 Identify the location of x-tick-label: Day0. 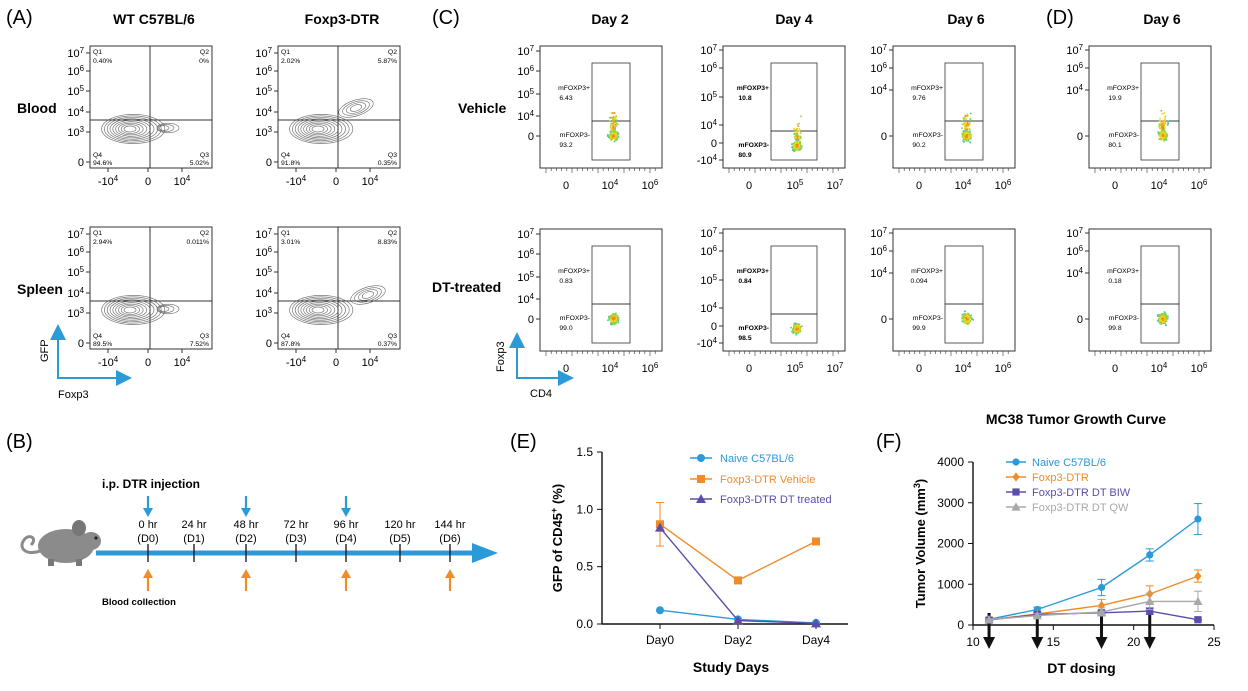
(660, 640).